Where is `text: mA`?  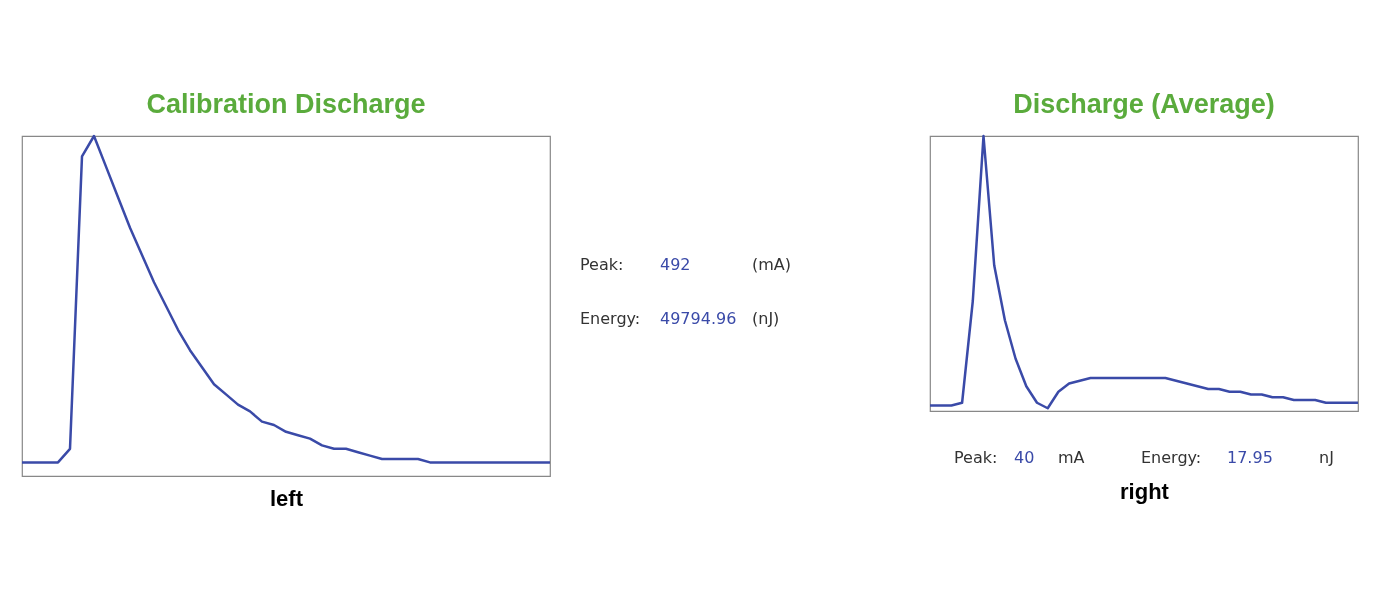
text: mA is located at coordinates (1071, 457).